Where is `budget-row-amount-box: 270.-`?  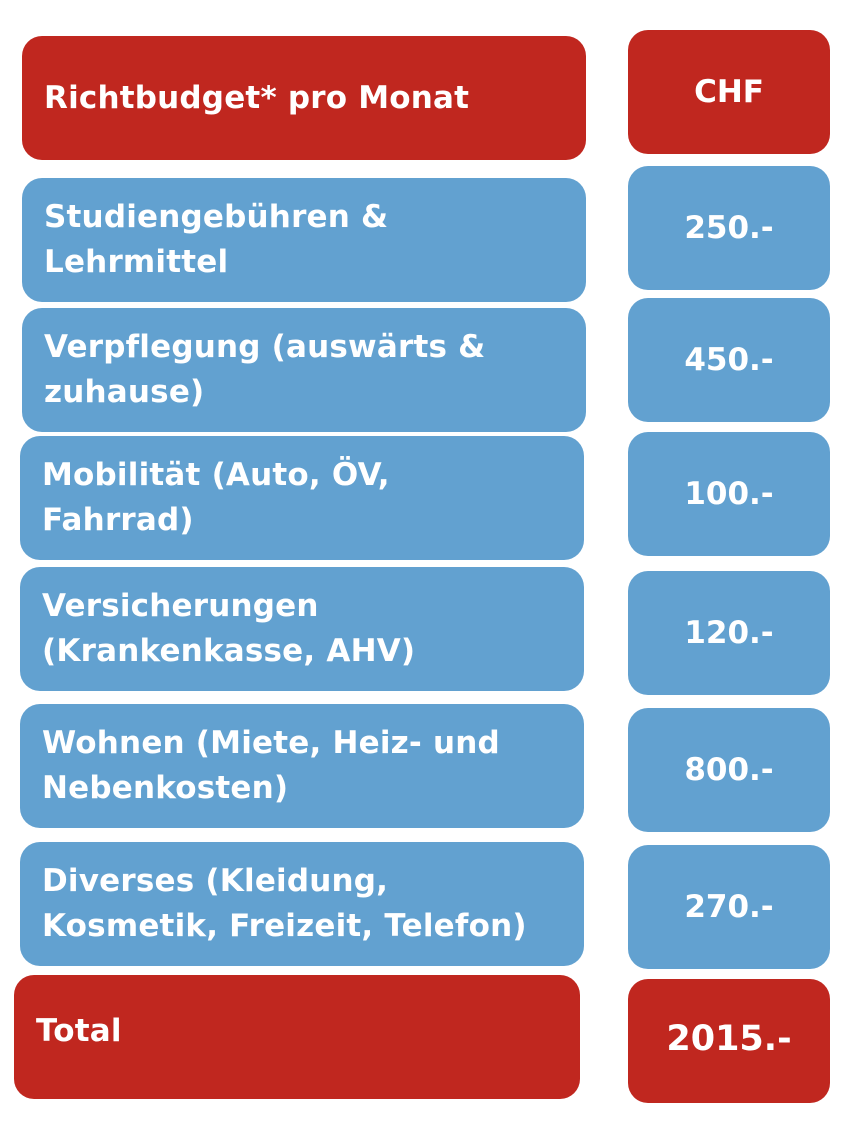
budget-row-amount-box: 270.- is located at coordinates (729, 907).